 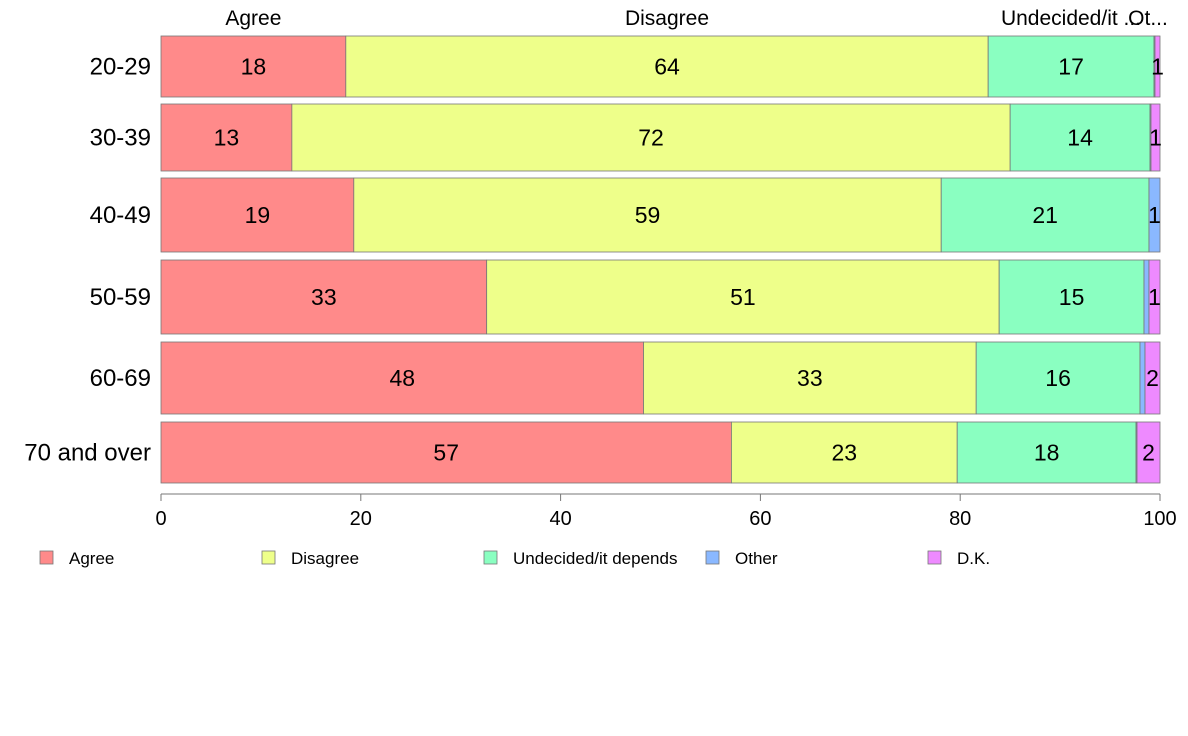 What do you see at coordinates (87, 453) in the screenshot?
I see `row-label: 70 and over` at bounding box center [87, 453].